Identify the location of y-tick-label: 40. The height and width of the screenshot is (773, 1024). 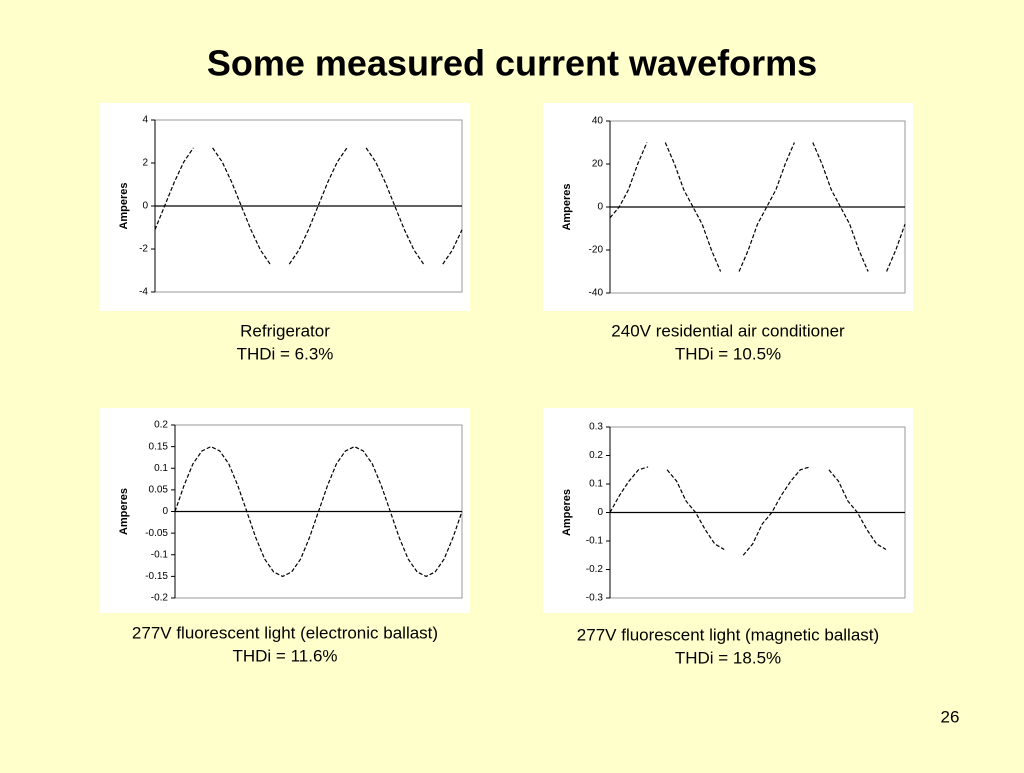
(598, 121).